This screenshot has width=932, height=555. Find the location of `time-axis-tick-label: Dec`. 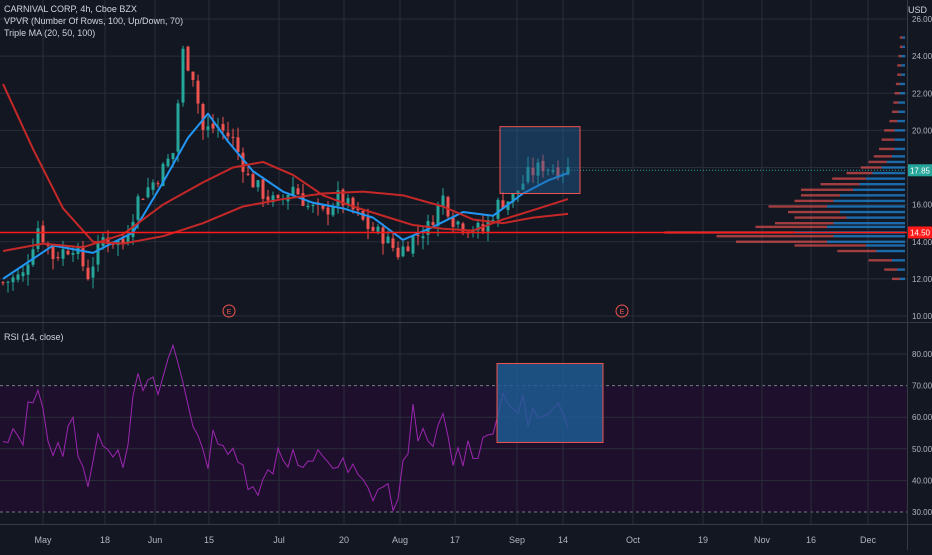

time-axis-tick-label: Dec is located at coordinates (868, 540).